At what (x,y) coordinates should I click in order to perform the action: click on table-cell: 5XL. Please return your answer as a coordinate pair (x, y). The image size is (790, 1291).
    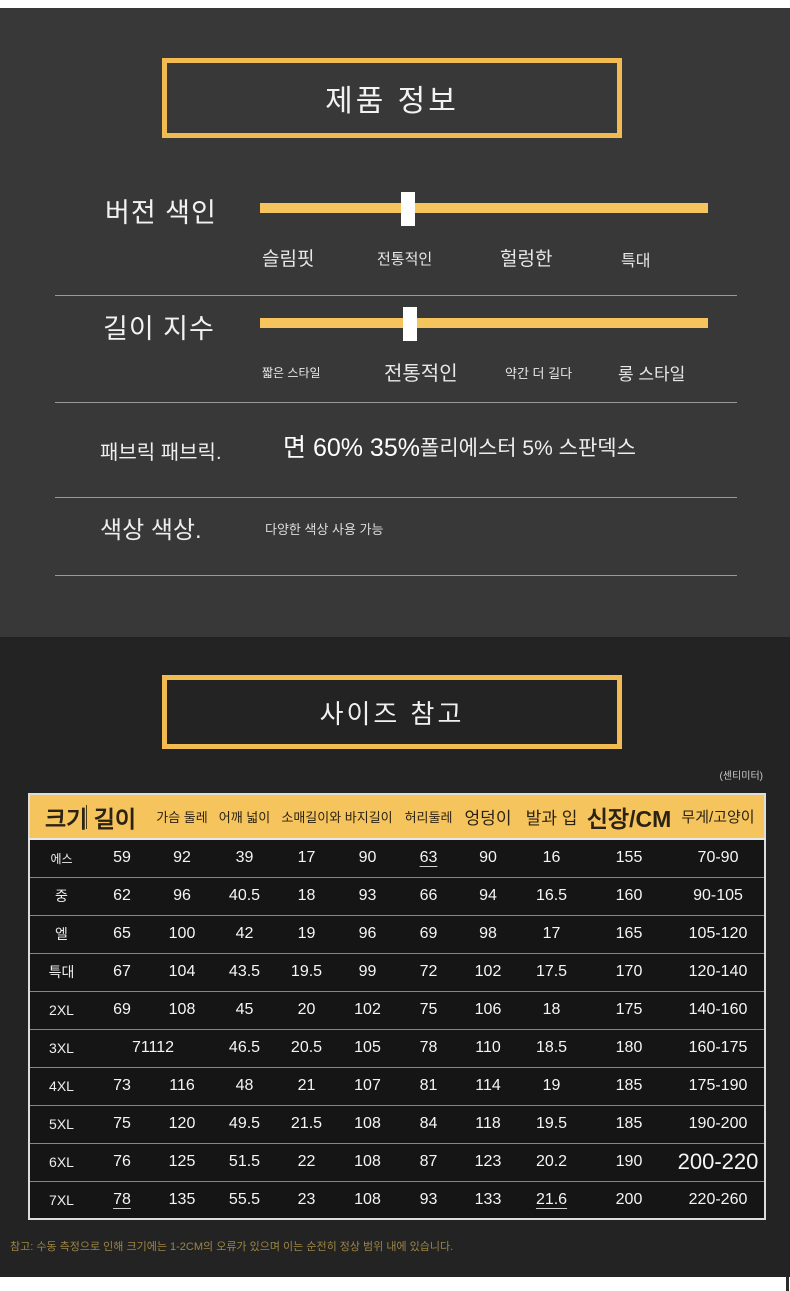
    Looking at the image, I should click on (61, 1124).